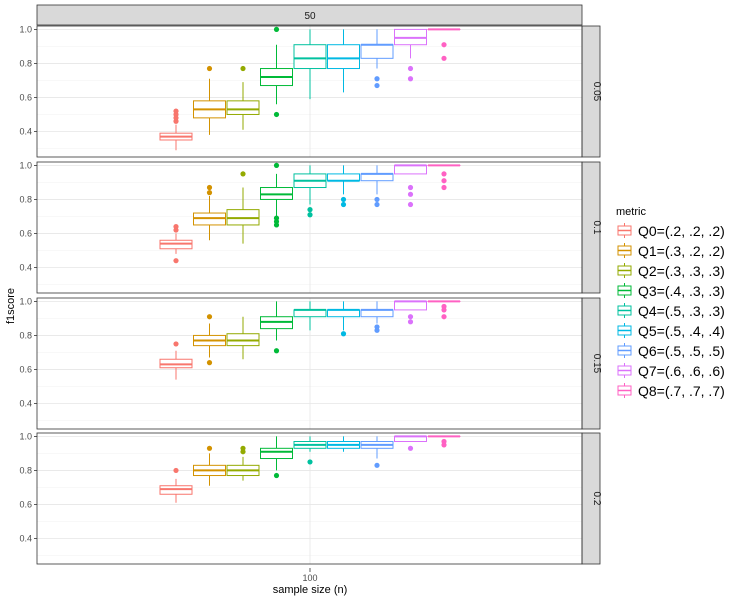 This screenshot has height=600, width=750. I want to click on row-strip-label: 0.05, so click(596, 92).